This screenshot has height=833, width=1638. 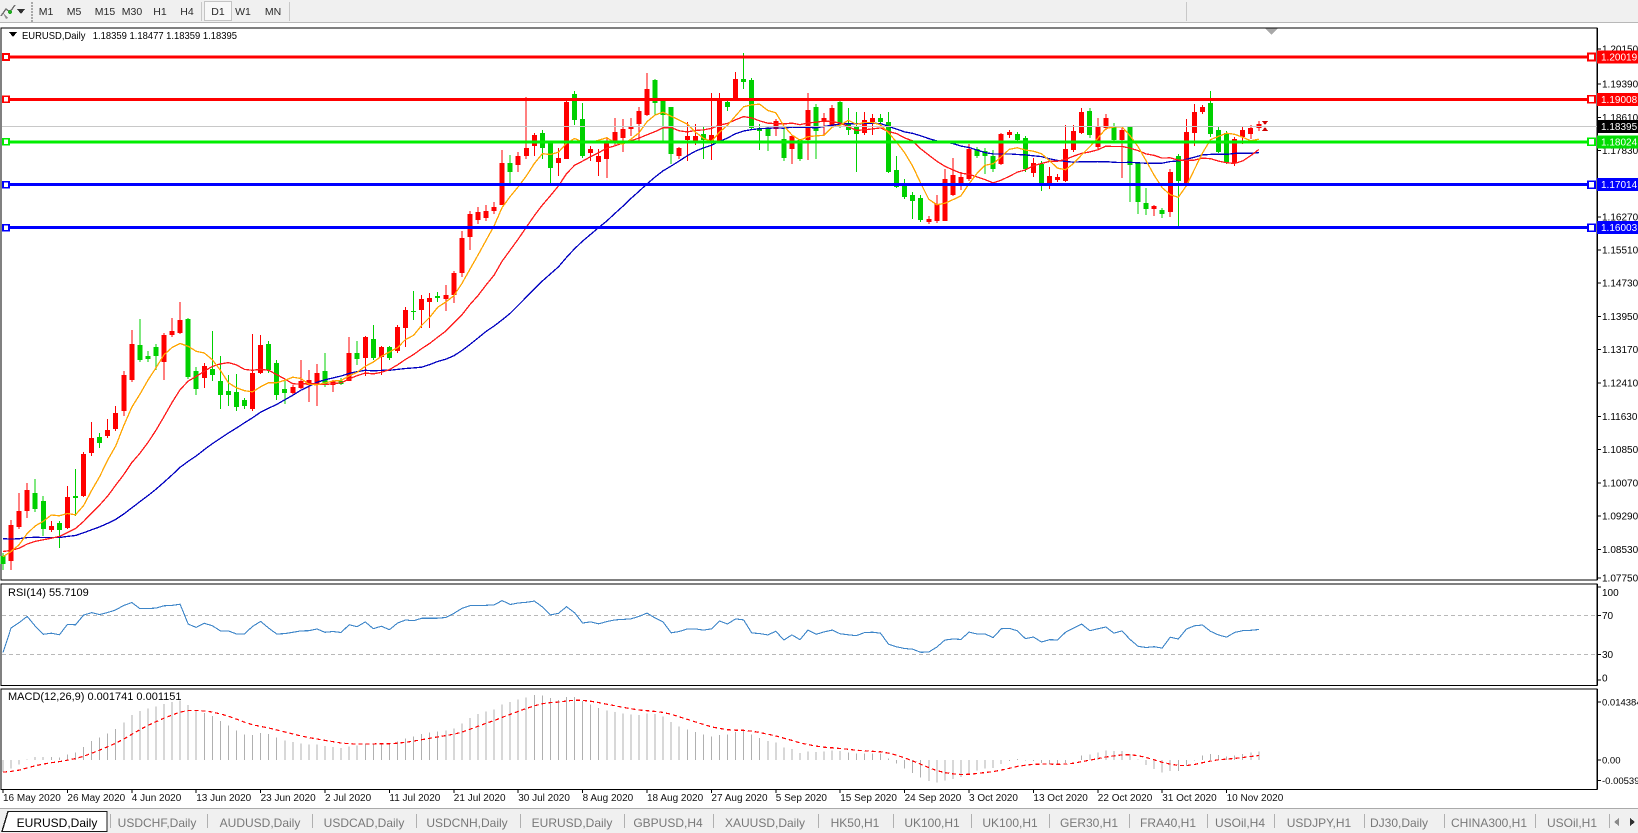 I want to click on svg-text: USOil,H1, so click(x=1572, y=823).